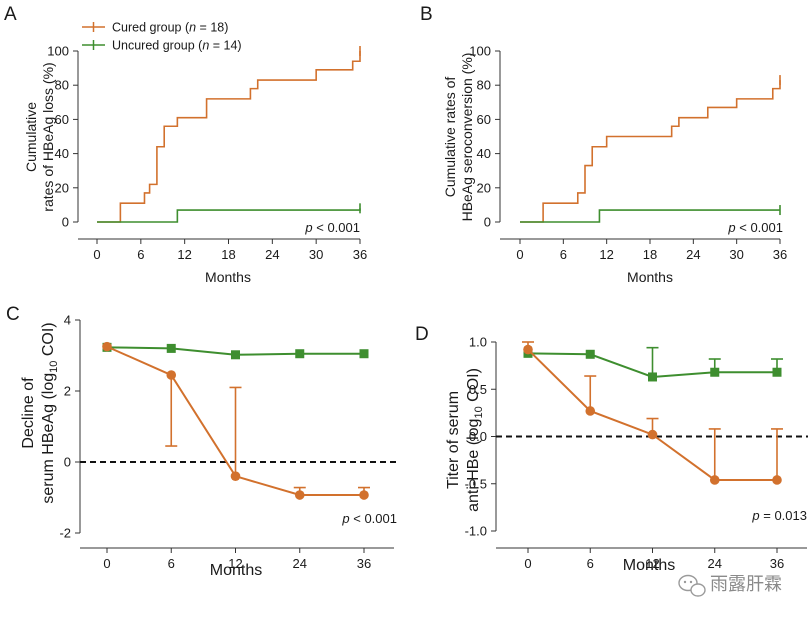 The image size is (812, 620). What do you see at coordinates (426, 14) in the screenshot?
I see `panel-letter: B` at bounding box center [426, 14].